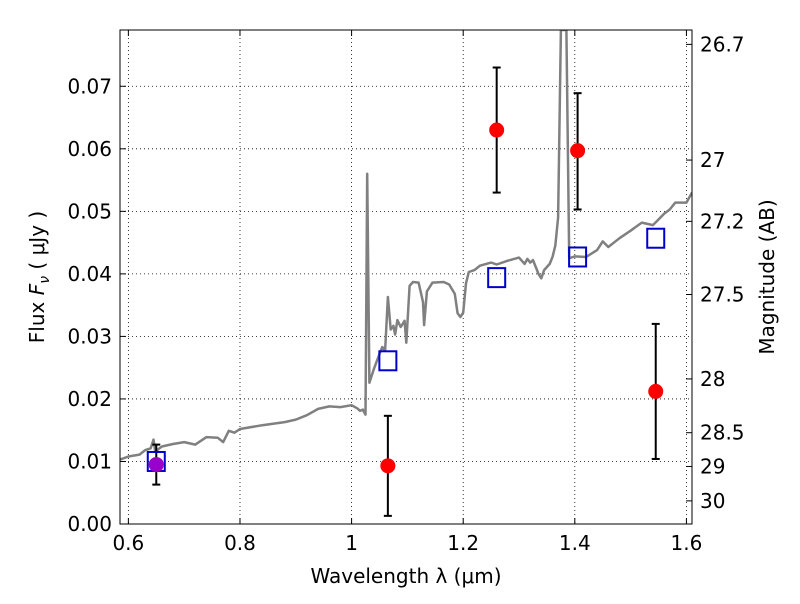 The width and height of the screenshot is (800, 604). I want to click on x-tick-label: 1, so click(351, 543).